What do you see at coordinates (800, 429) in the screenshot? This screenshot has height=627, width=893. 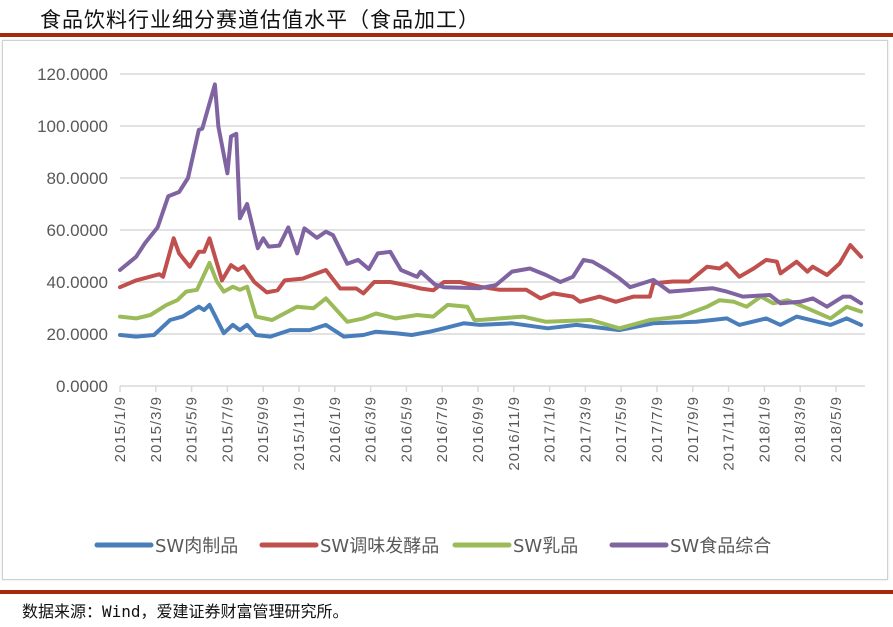 I see `x-tick-label: 2018/3/9` at bounding box center [800, 429].